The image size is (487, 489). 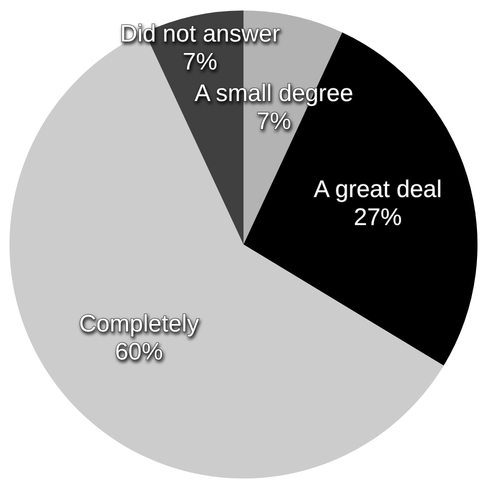 What do you see at coordinates (138, 324) in the screenshot?
I see `slice-label: Completely` at bounding box center [138, 324].